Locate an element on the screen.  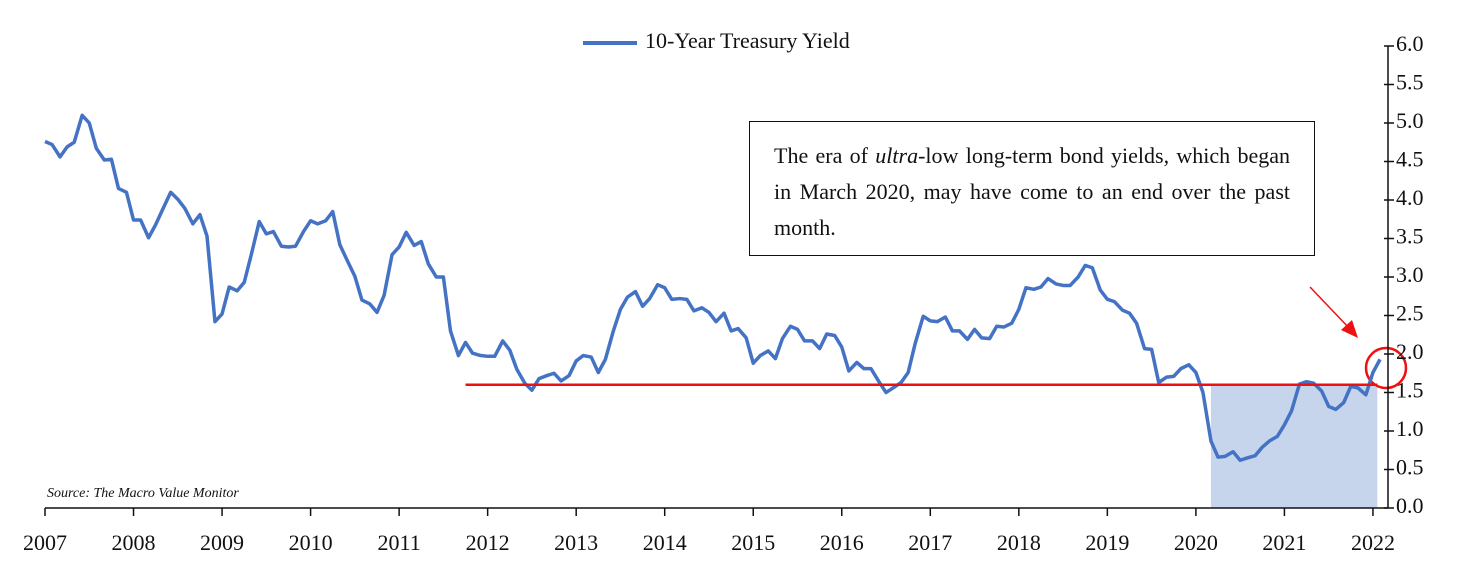
x-tick-label: 2015 is located at coordinates (753, 542).